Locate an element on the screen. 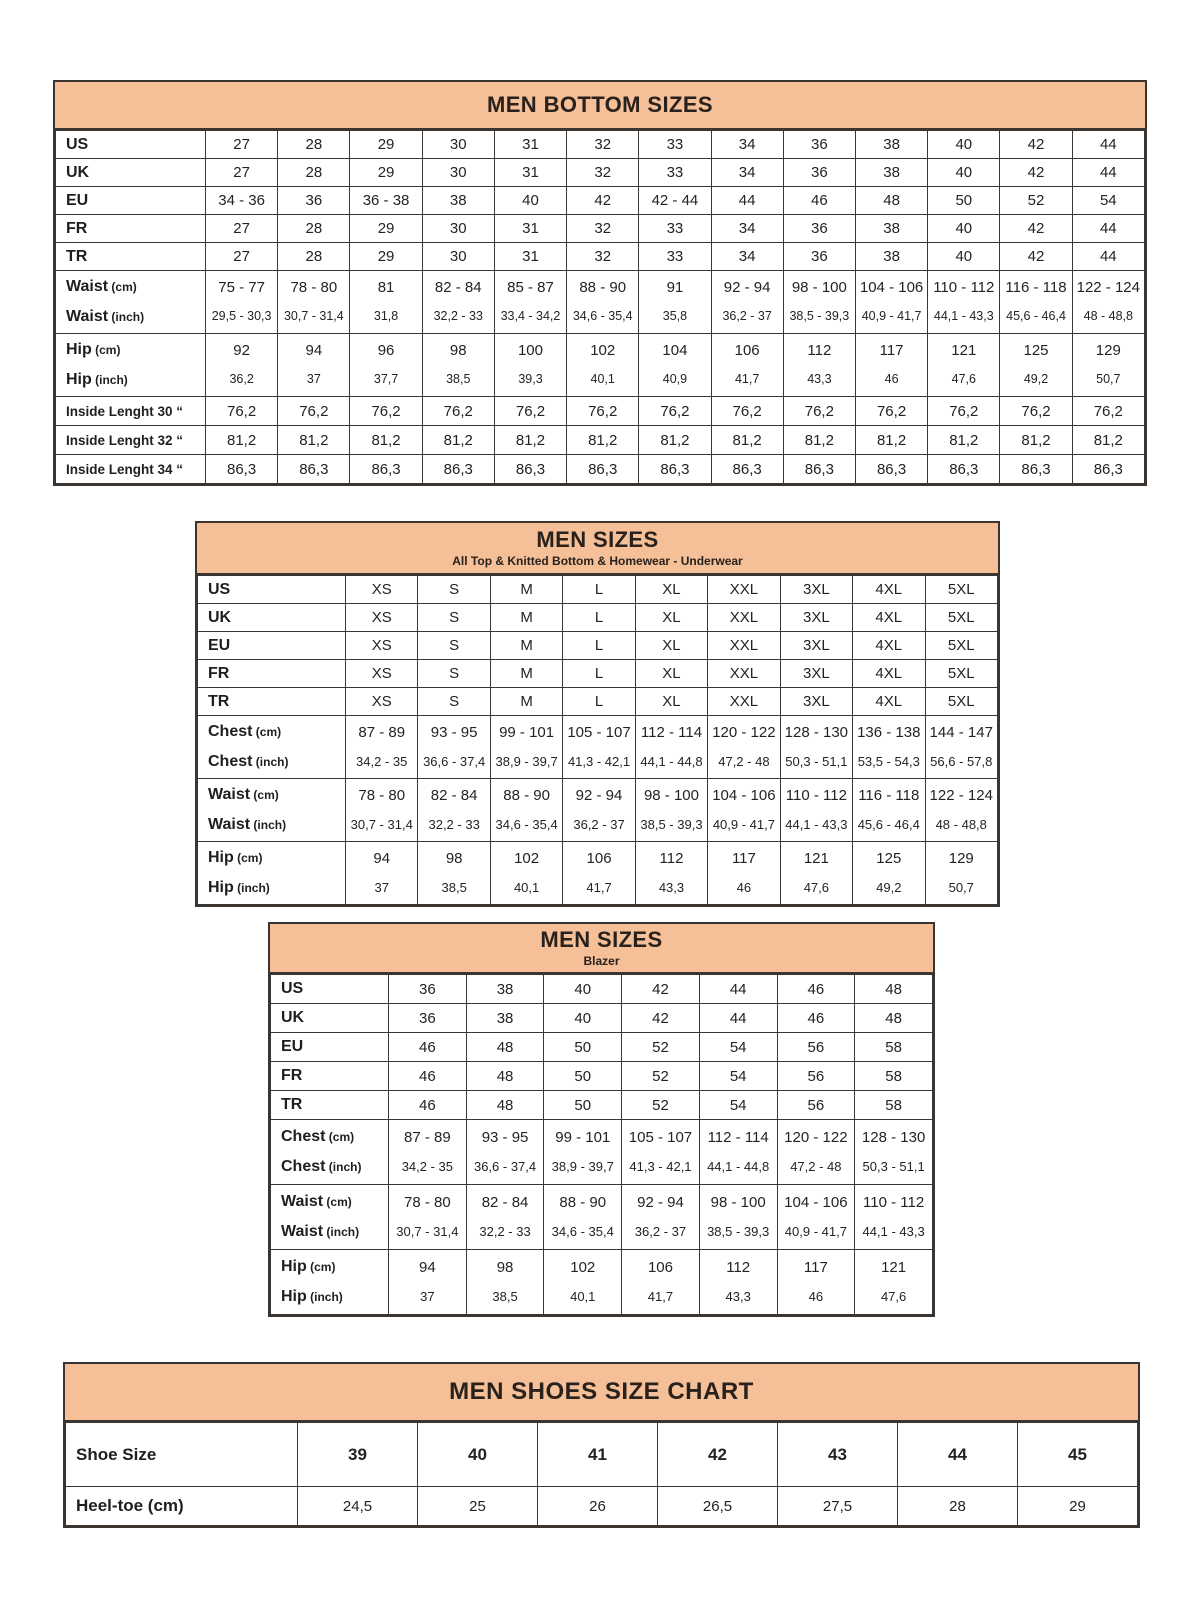 Image resolution: width=1200 pixels, height=1605 pixels. value-cell: 105 - 107 41,3 - 42,1 is located at coordinates (599, 747).